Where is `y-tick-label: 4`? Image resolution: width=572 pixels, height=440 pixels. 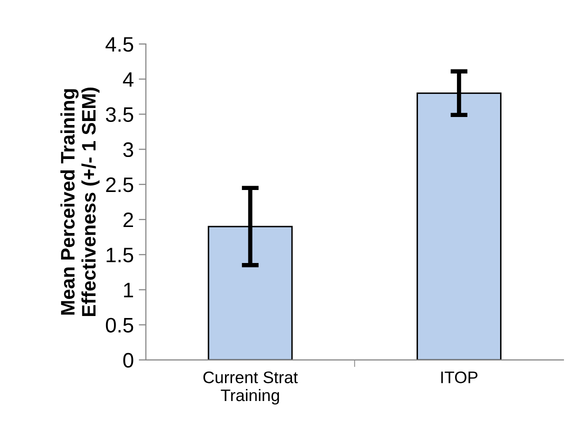 y-tick-label: 4 is located at coordinates (128, 79).